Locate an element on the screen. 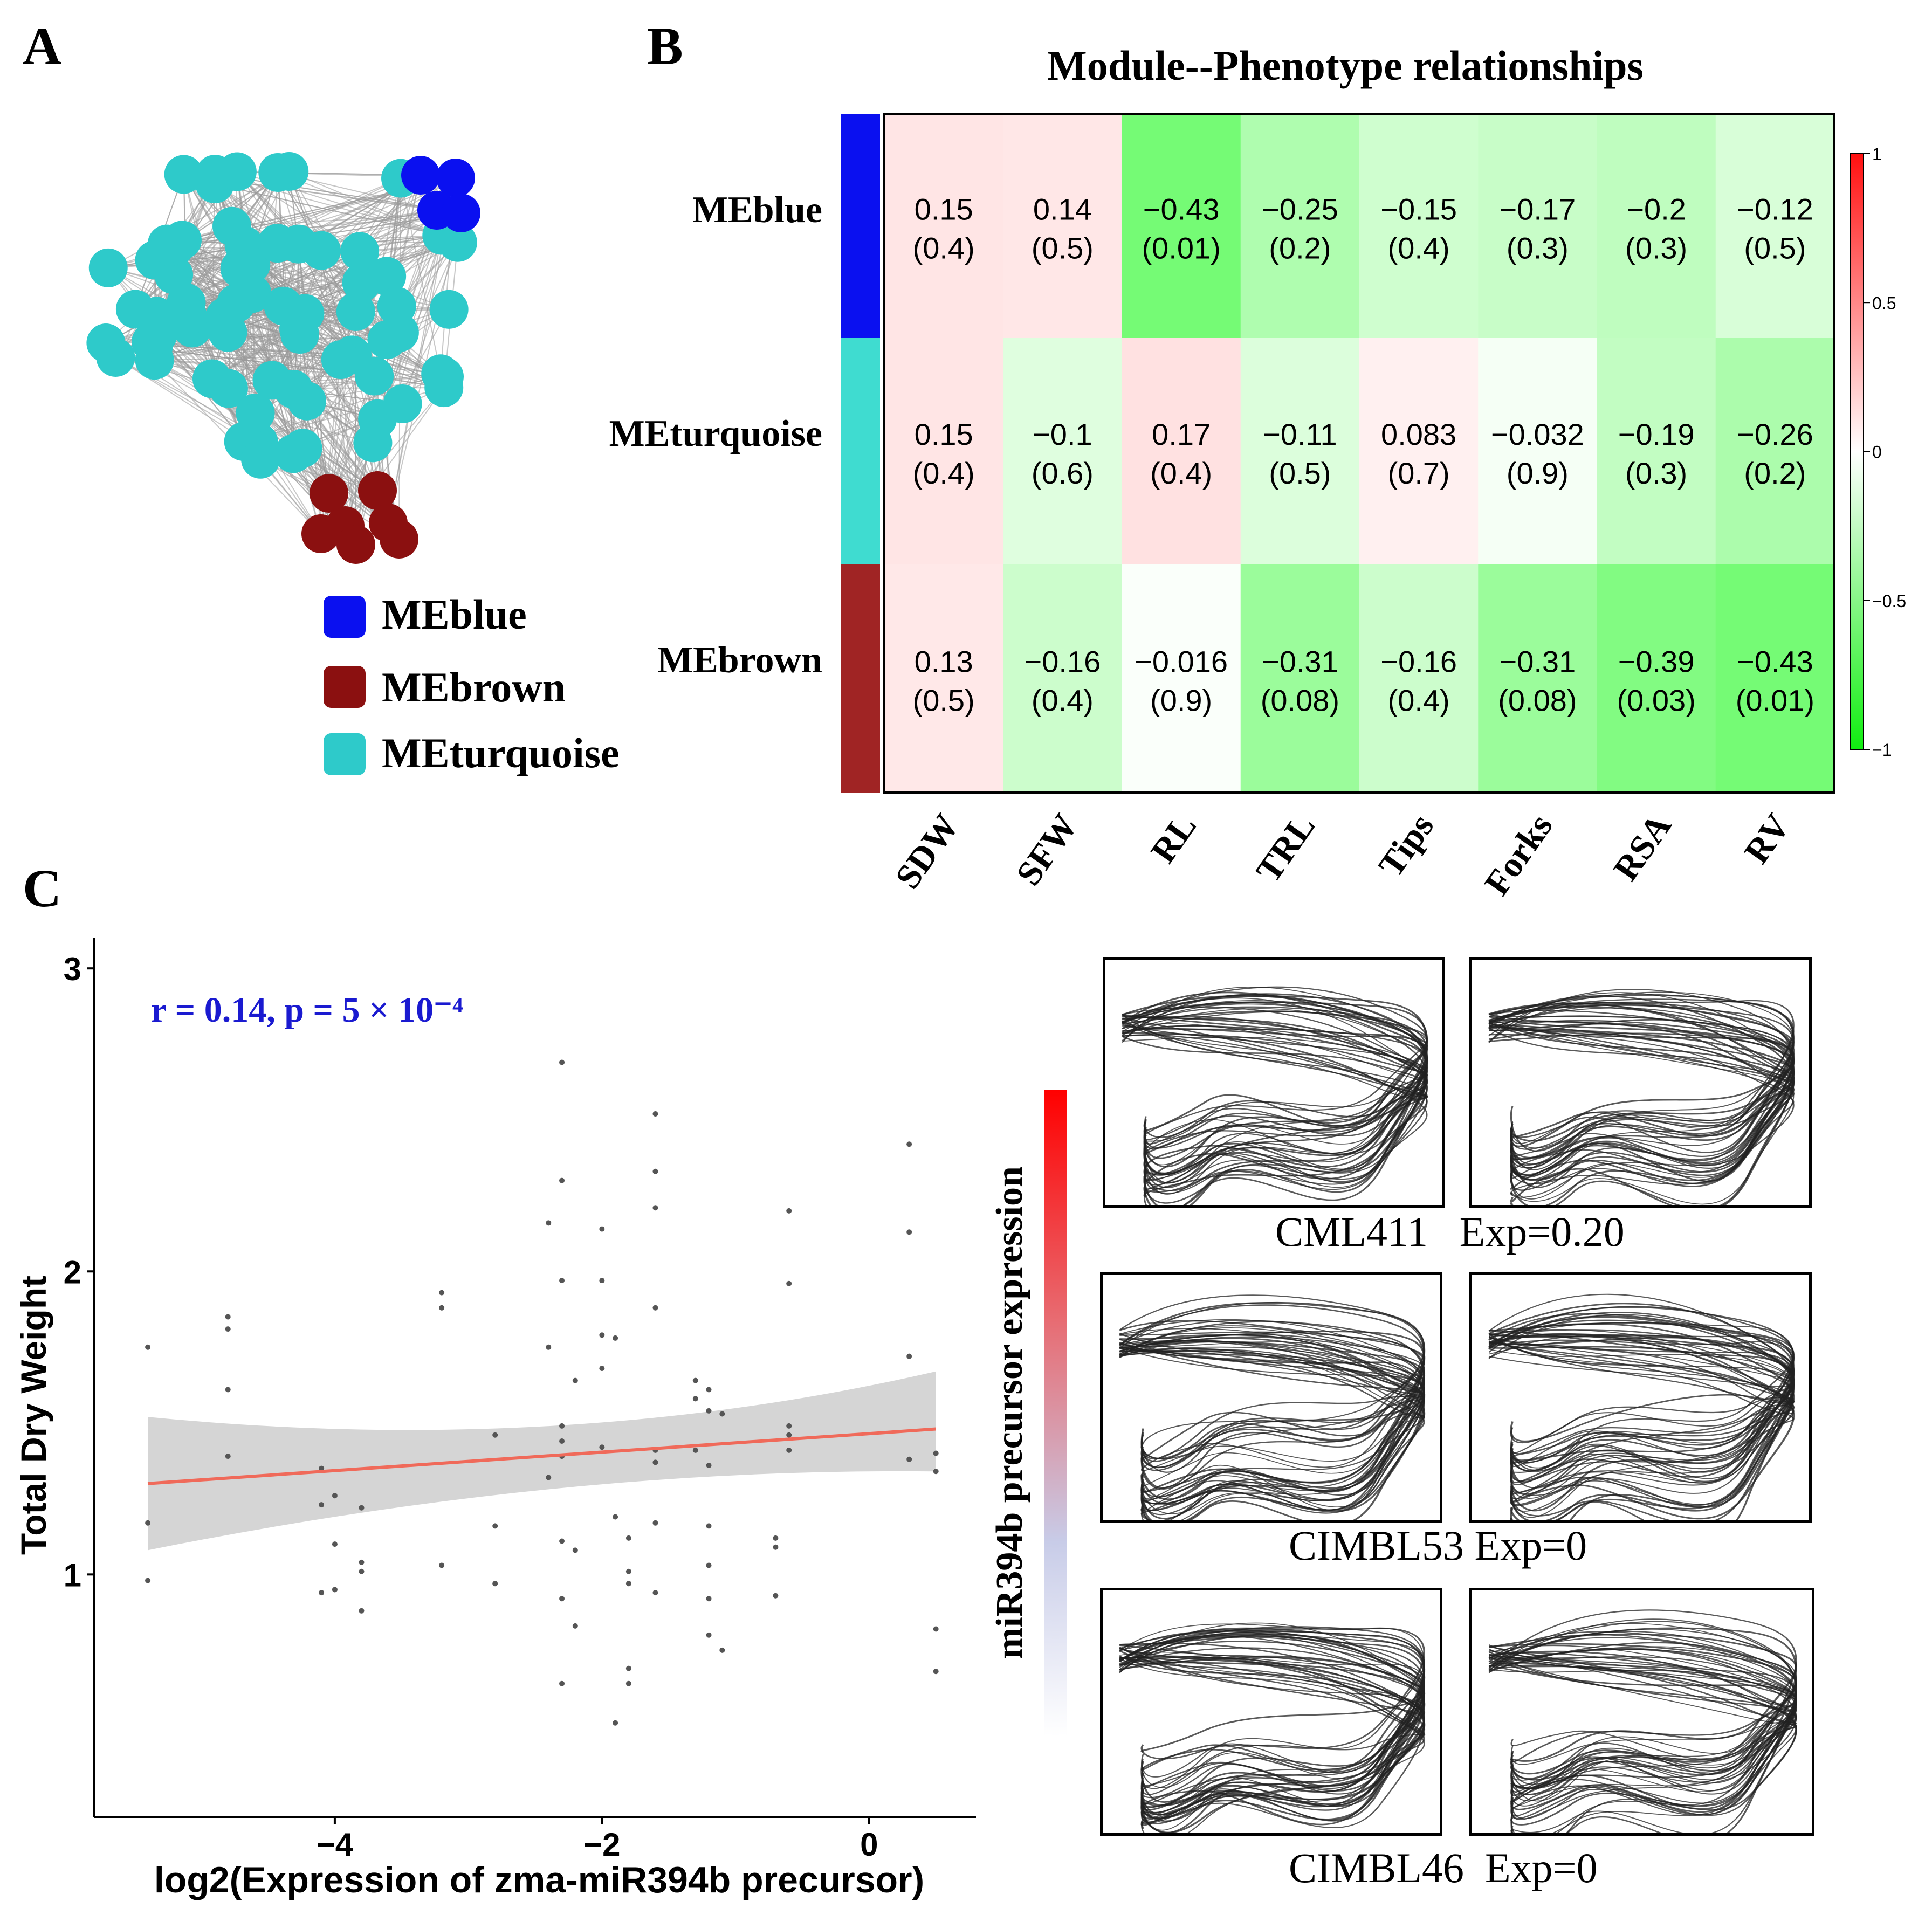  caption-cimbl53: CIMBL53 Exp=0 is located at coordinates (1438, 1546).